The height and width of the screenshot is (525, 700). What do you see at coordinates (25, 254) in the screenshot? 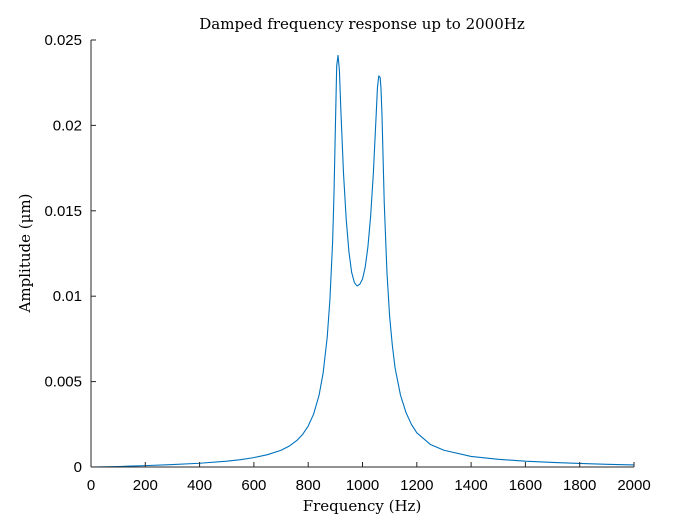
I see `y-axis-label: Amplitude (μm)` at bounding box center [25, 254].